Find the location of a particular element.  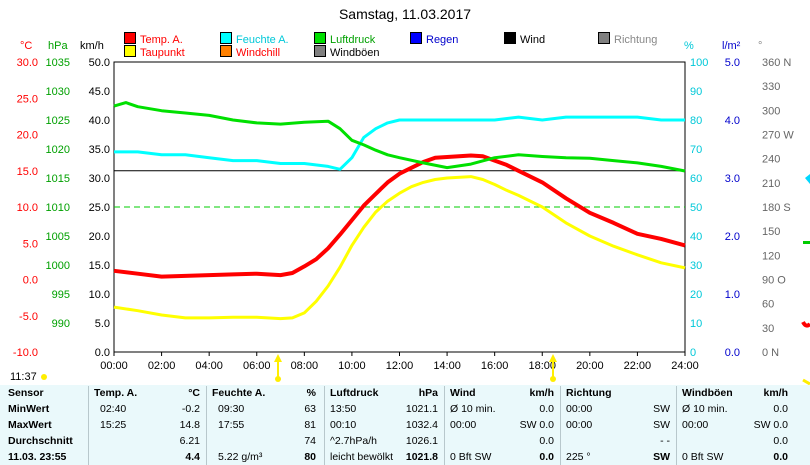

legend-item-9: Richtung is located at coordinates (628, 39).